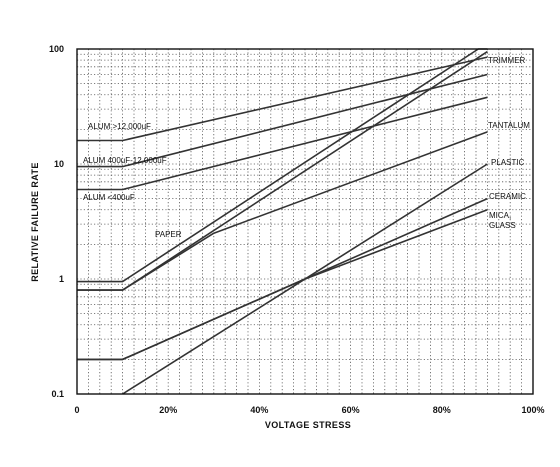 The width and height of the screenshot is (560, 467). What do you see at coordinates (500, 215) in the screenshot?
I see `label-mica: MICA,` at bounding box center [500, 215].